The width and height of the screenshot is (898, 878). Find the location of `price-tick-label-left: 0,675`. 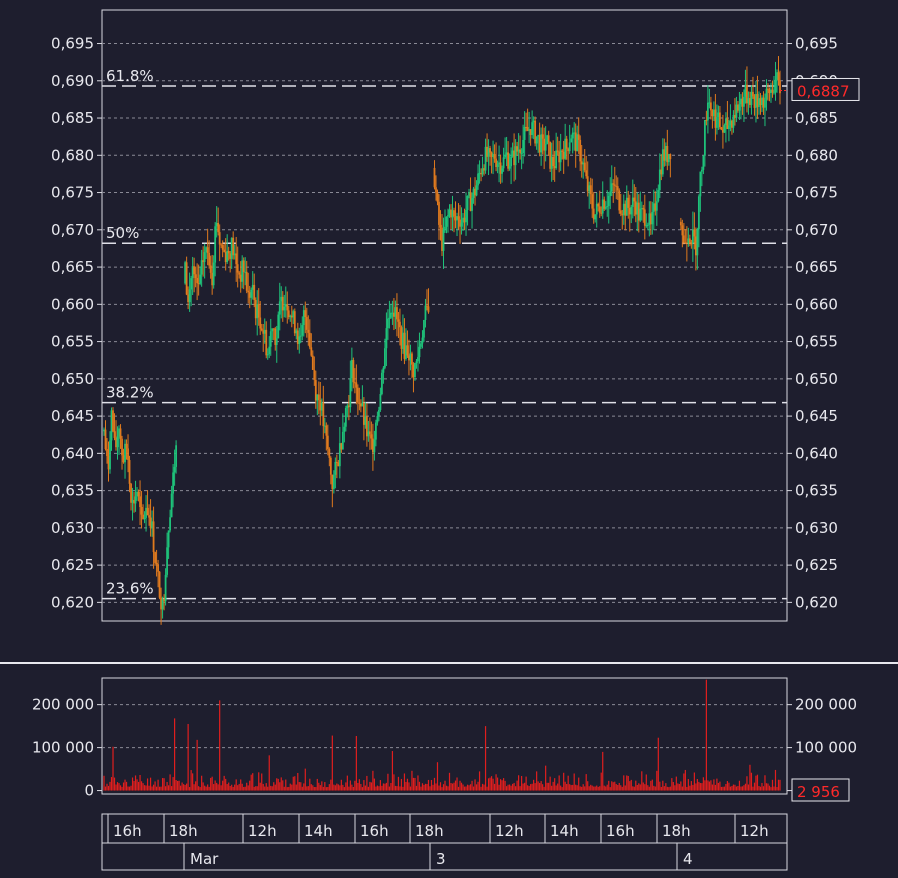

price-tick-label-left: 0,675 is located at coordinates (72, 193).